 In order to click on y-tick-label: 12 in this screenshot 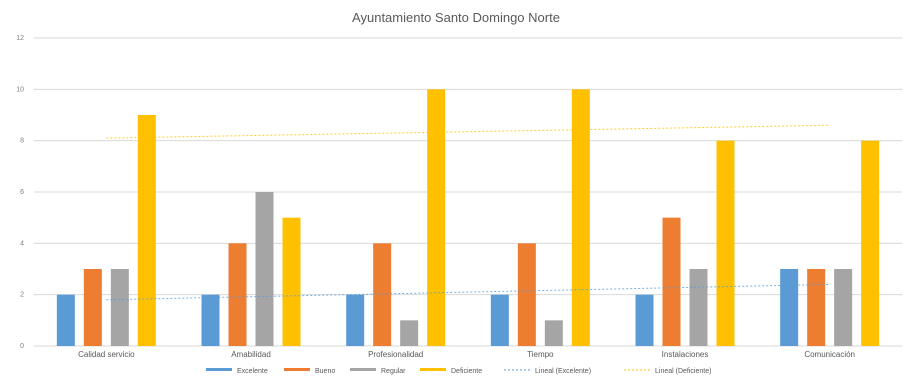, I will do `click(20, 38)`.